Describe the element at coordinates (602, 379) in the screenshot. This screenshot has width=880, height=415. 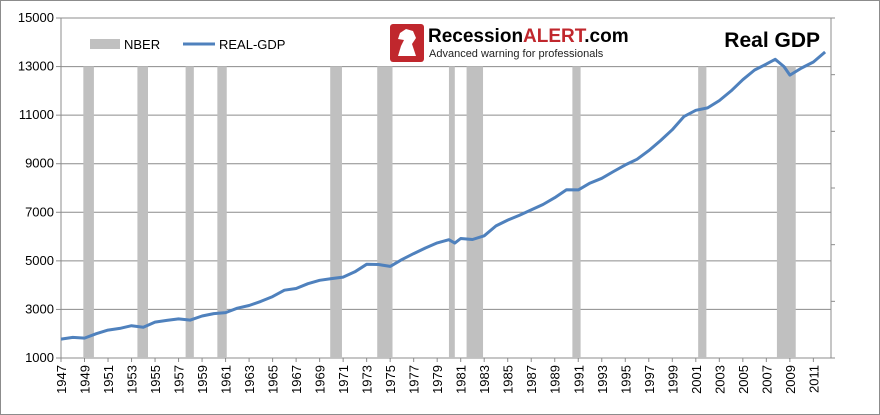
I see `x-tick-label: 1993` at that location.